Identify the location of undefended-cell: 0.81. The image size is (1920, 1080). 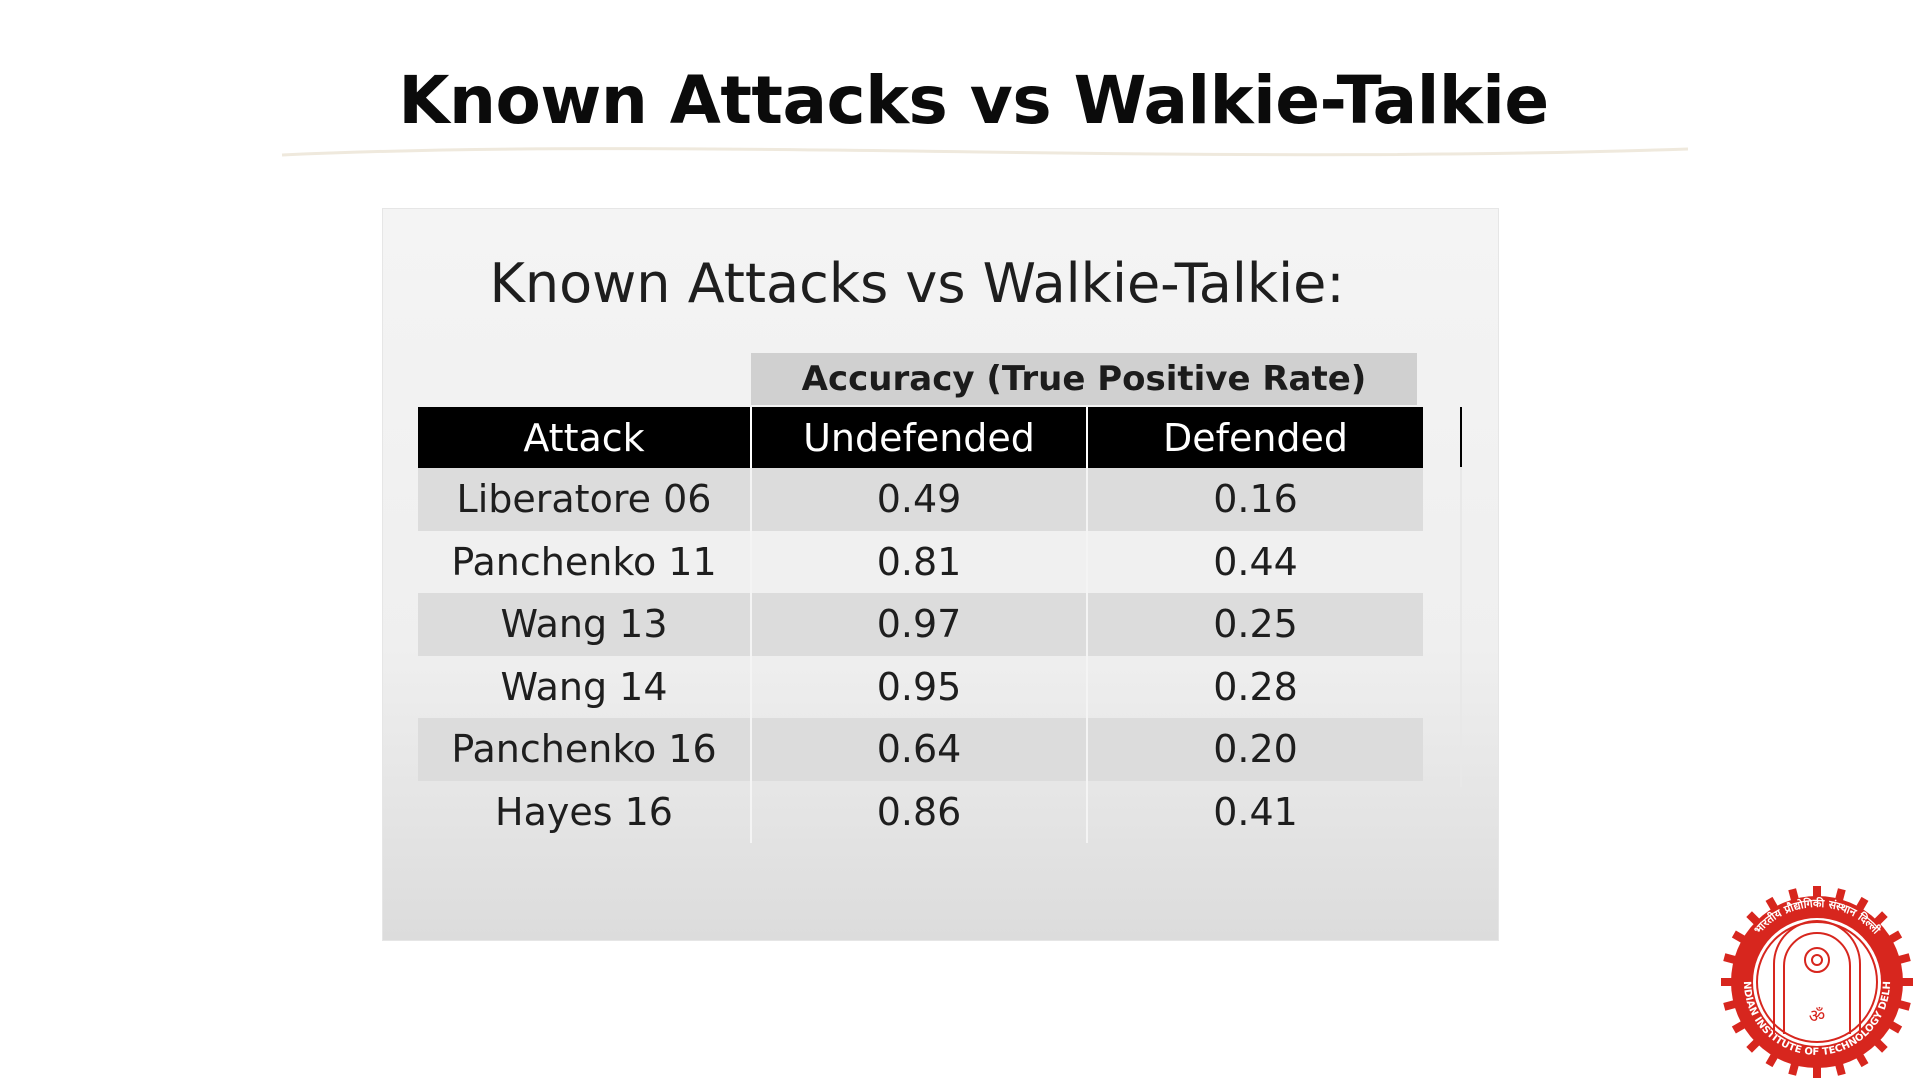
(918, 561).